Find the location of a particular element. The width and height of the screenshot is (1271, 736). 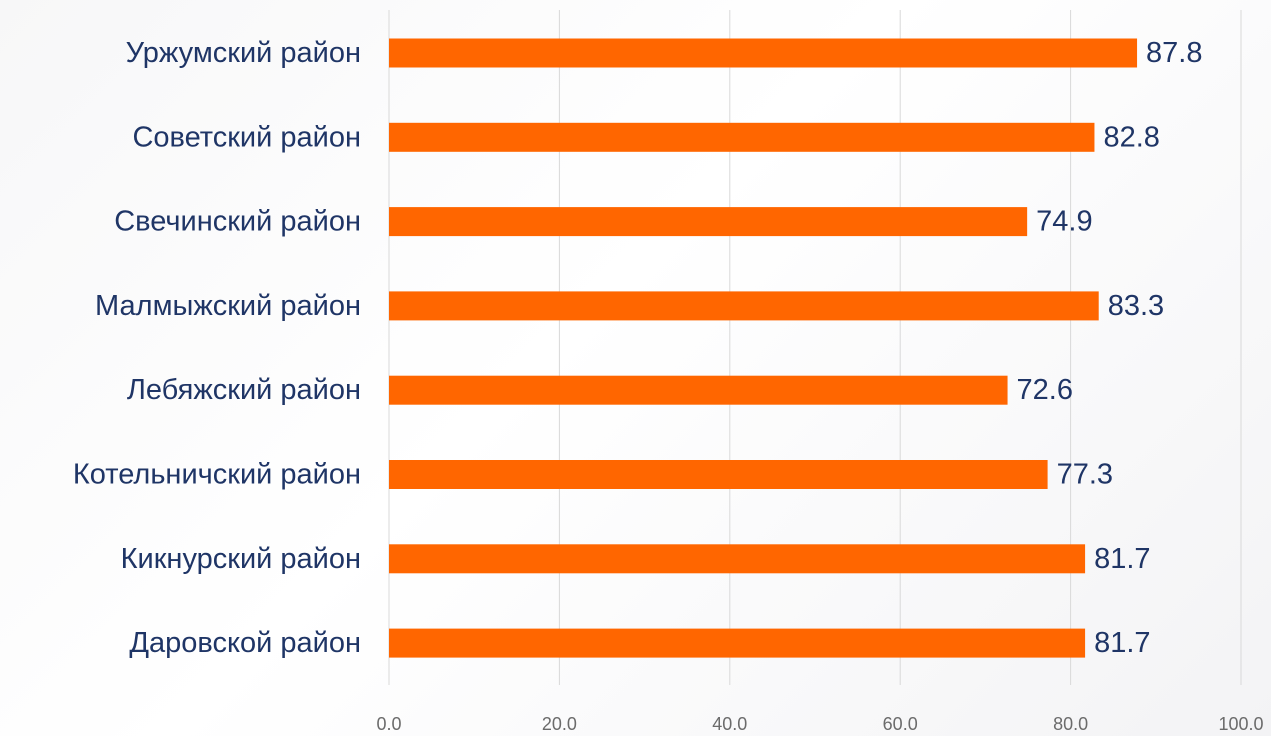

data-label: 83.3 is located at coordinates (1136, 306).